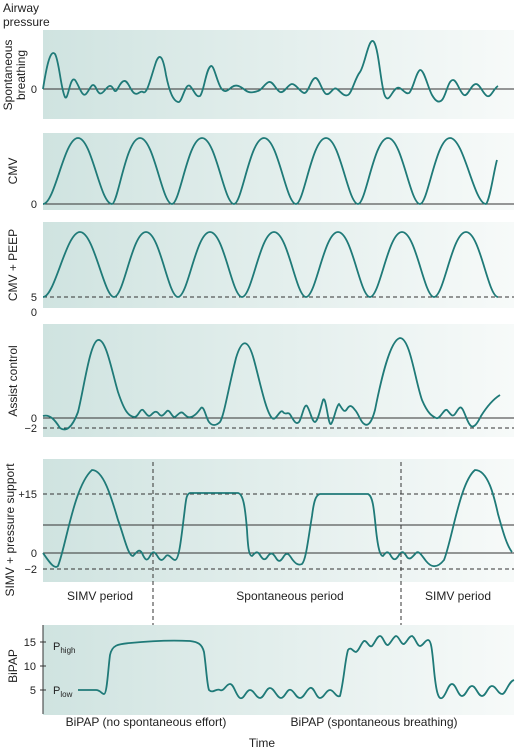 This screenshot has height=750, width=522. I want to click on mode-label-spontaneous: BiPAP (spontaneous breathing), so click(374, 722).